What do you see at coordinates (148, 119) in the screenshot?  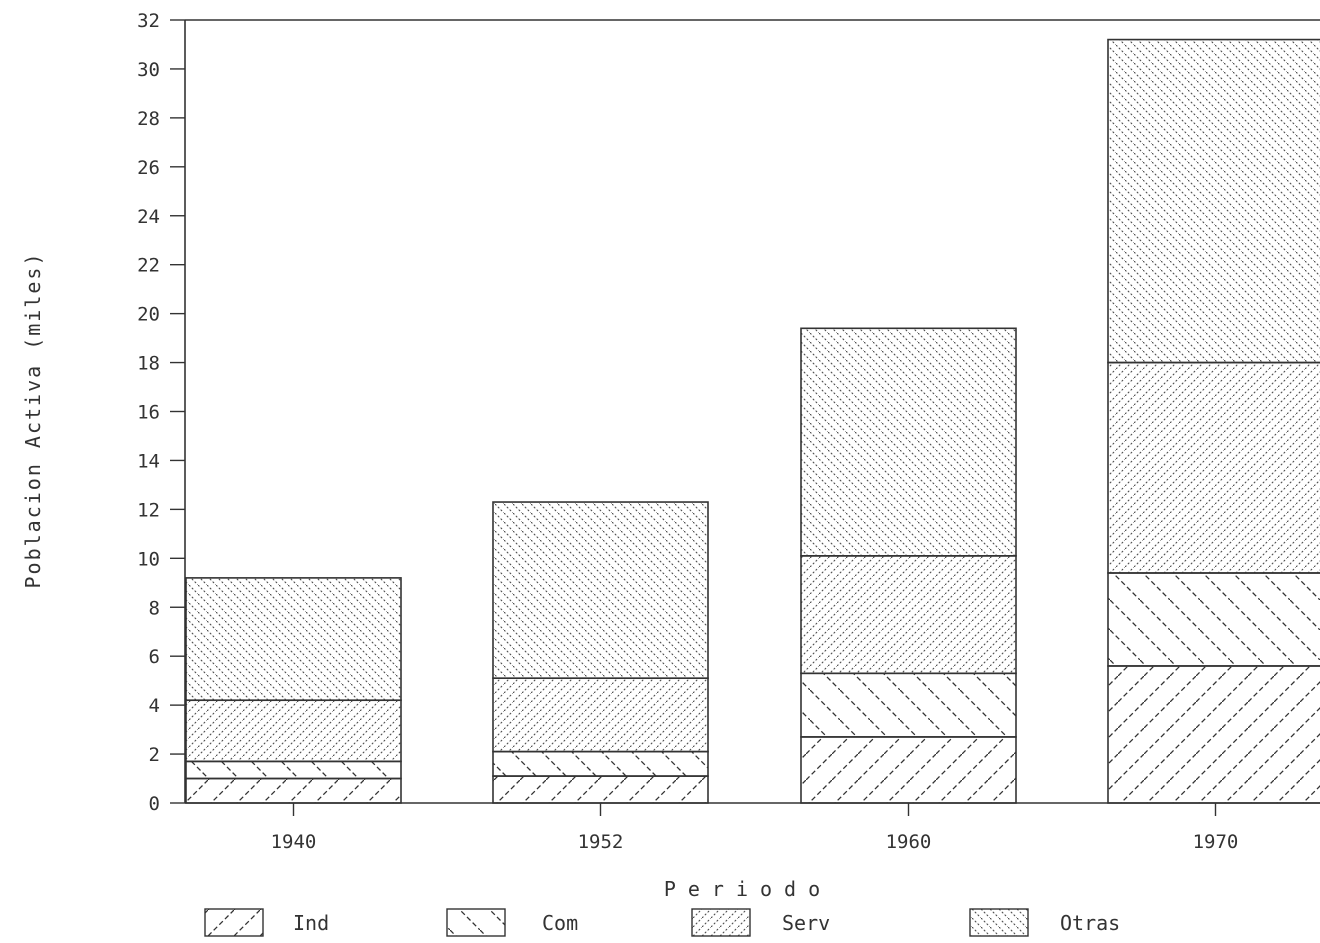 I see `y-tick-label: 28` at bounding box center [148, 119].